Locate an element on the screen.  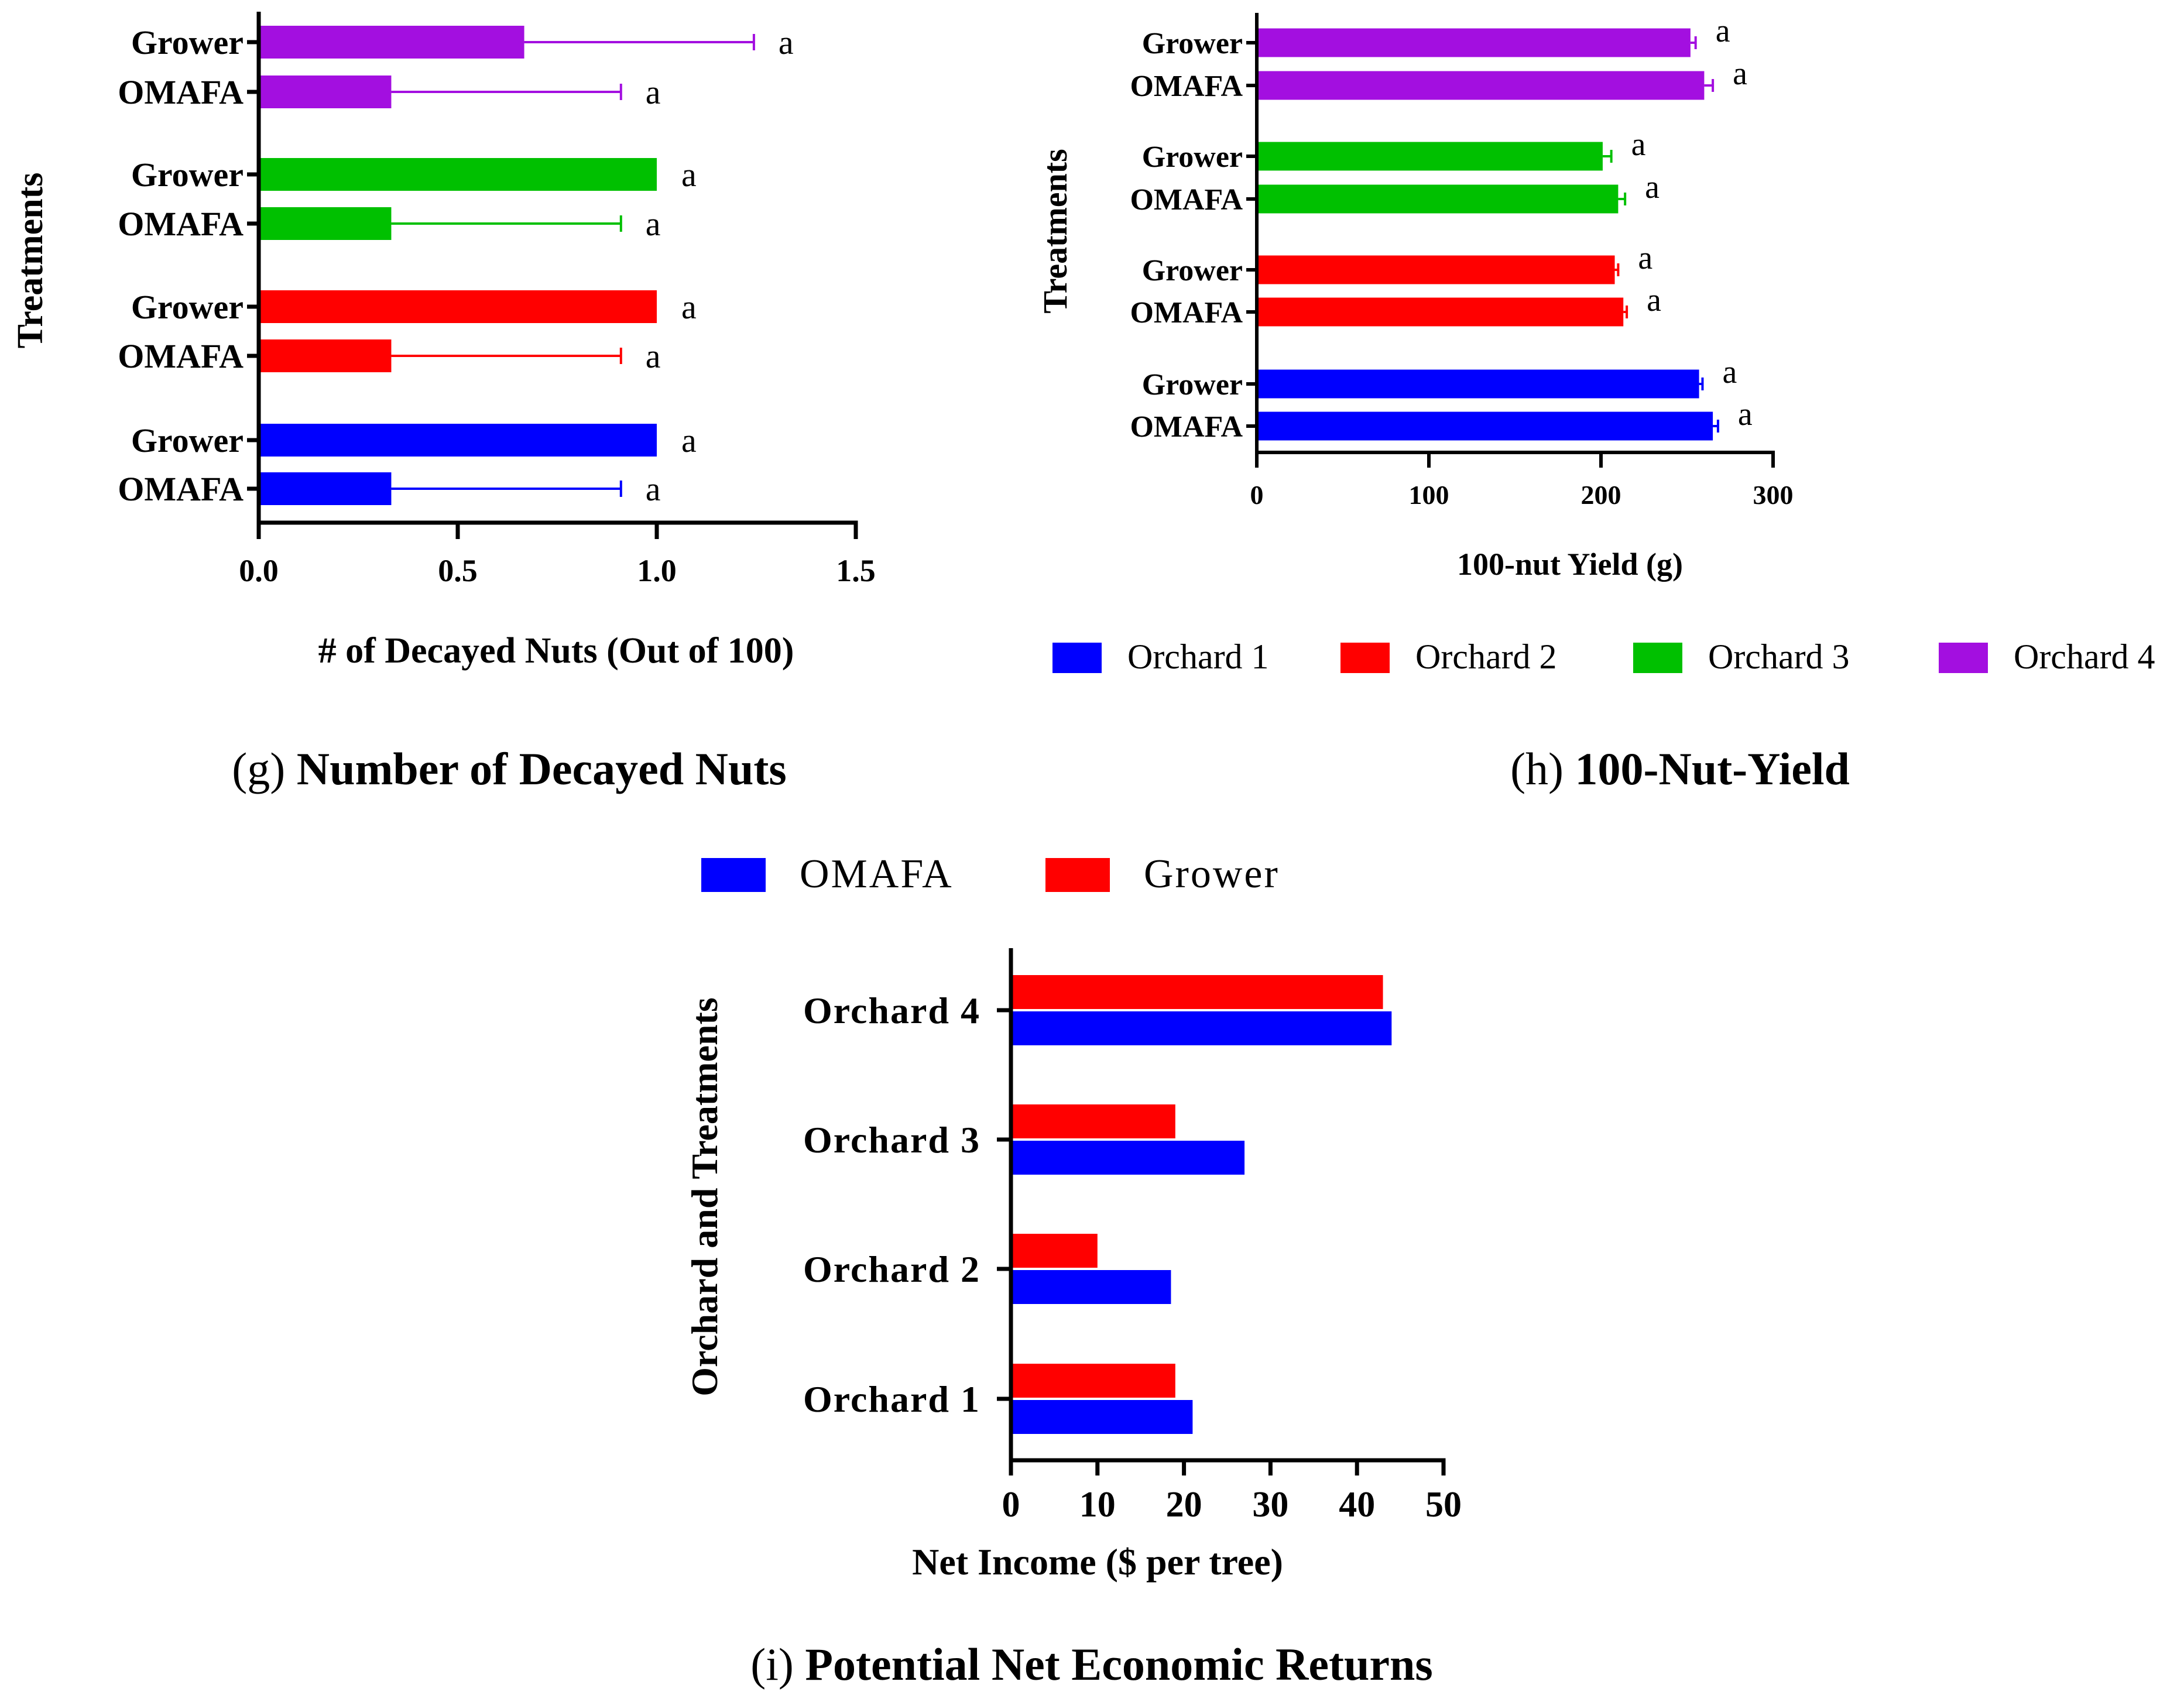
h-caption: (h) 100-Nut-Yield is located at coordinates (1680, 769).